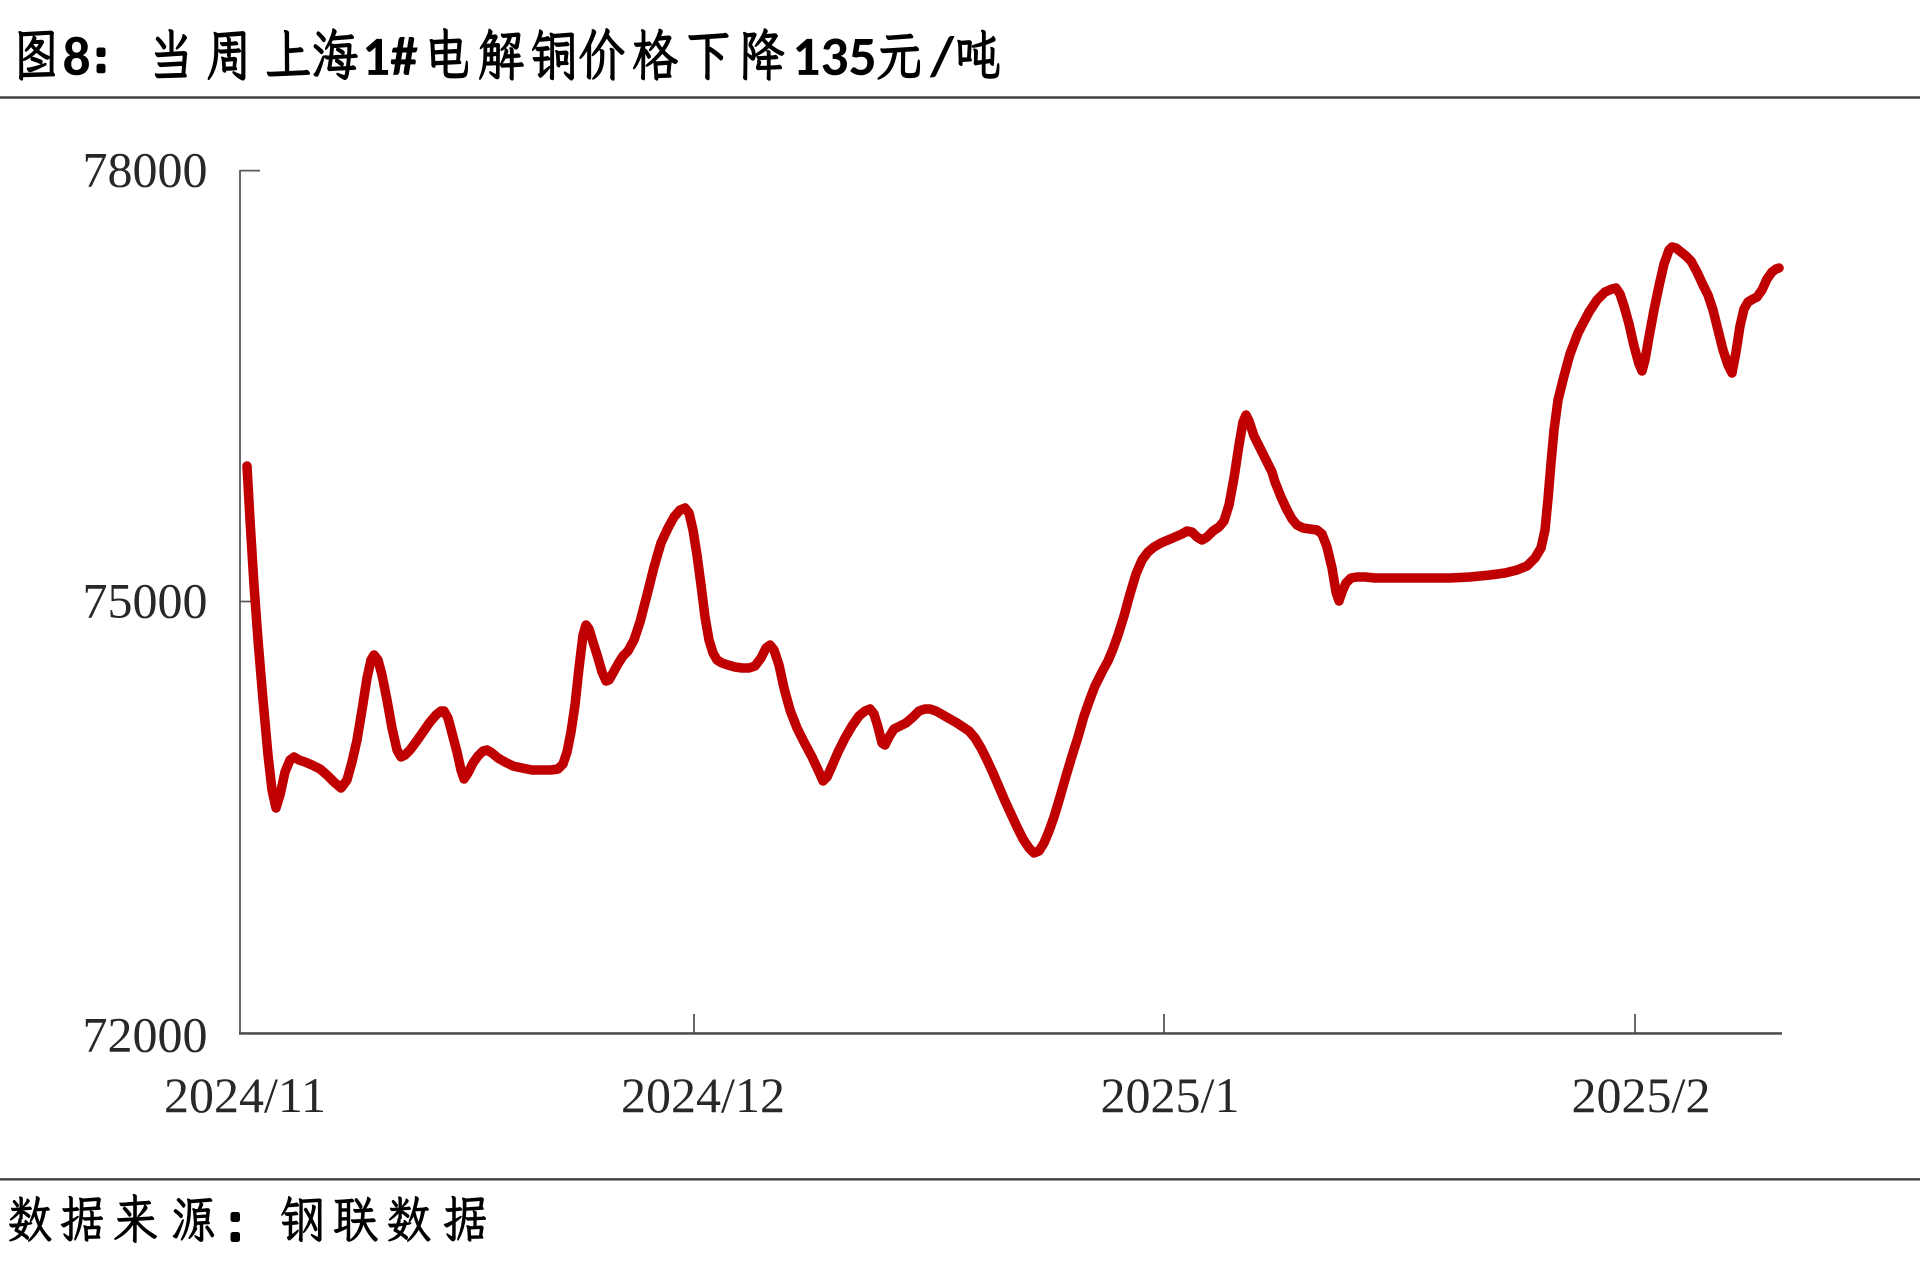  Describe the element at coordinates (145, 1035) in the screenshot. I see `svg-text: 72000` at that location.